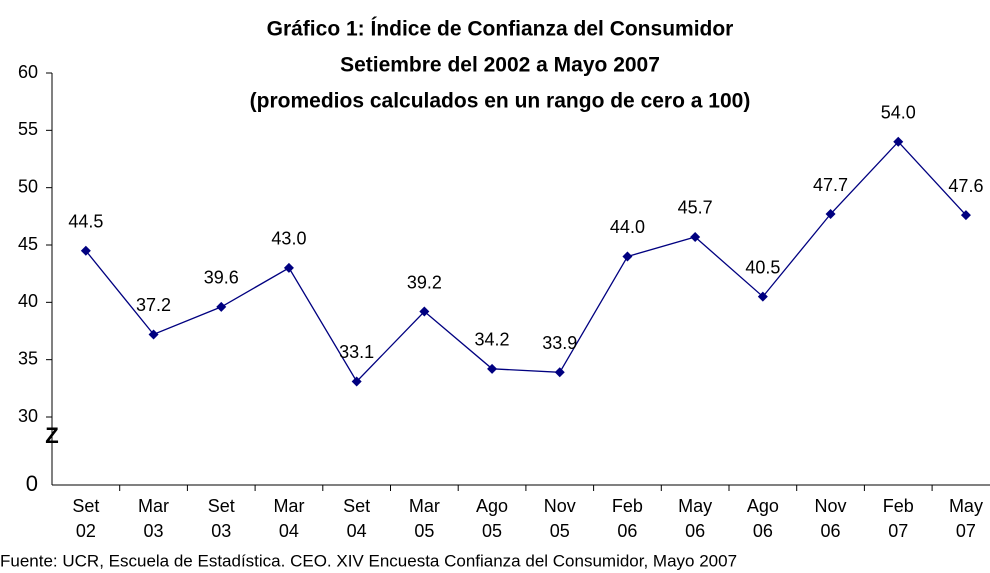 Image resolution: width=990 pixels, height=573 pixels. I want to click on data-label: 54.0, so click(898, 113).